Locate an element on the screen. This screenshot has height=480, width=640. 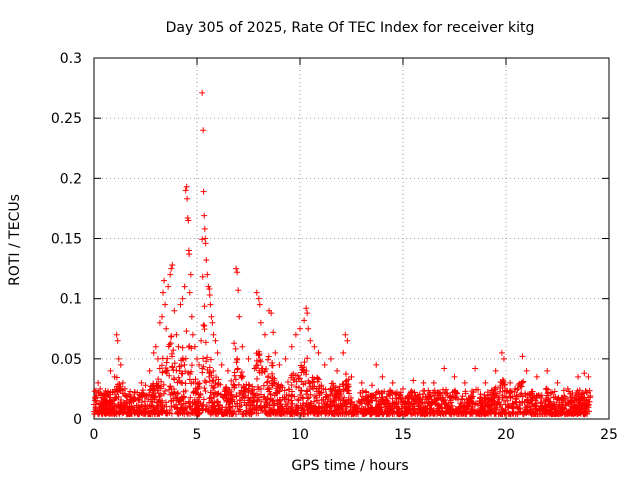
y-tick-label: 0.1 is located at coordinates (71, 300).